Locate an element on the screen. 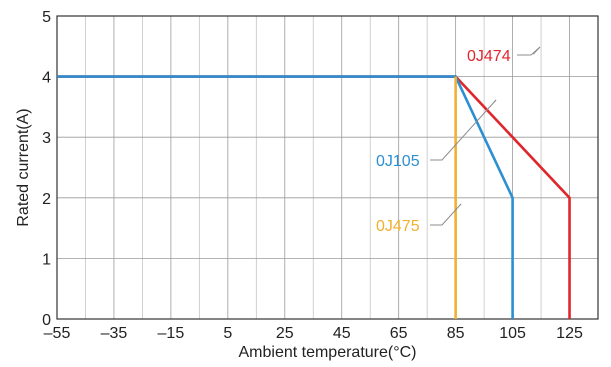  x-tick-label: 65 is located at coordinates (399, 333).